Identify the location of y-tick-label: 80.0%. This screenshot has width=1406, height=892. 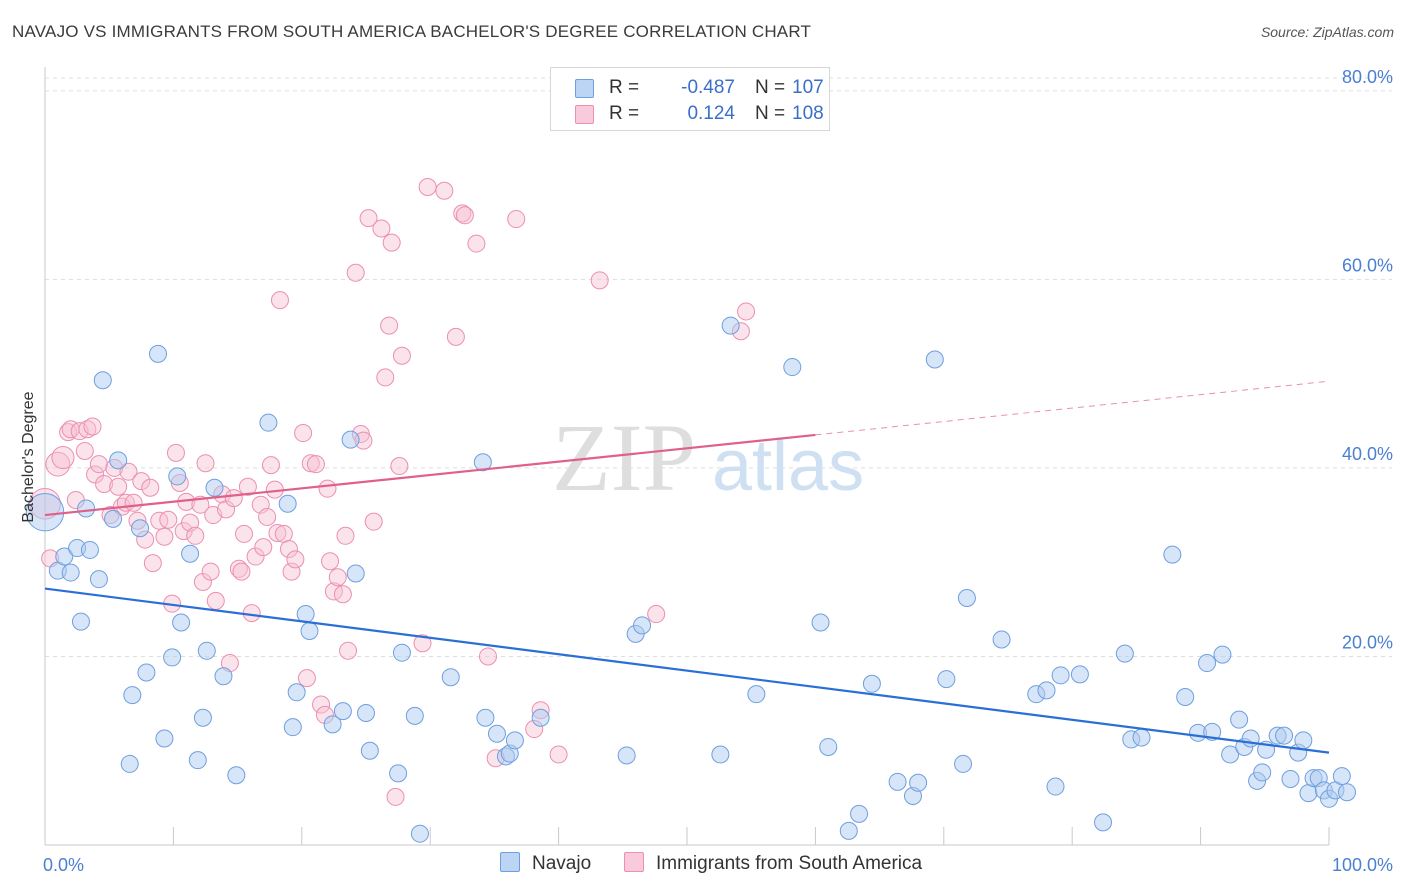
(1367, 77).